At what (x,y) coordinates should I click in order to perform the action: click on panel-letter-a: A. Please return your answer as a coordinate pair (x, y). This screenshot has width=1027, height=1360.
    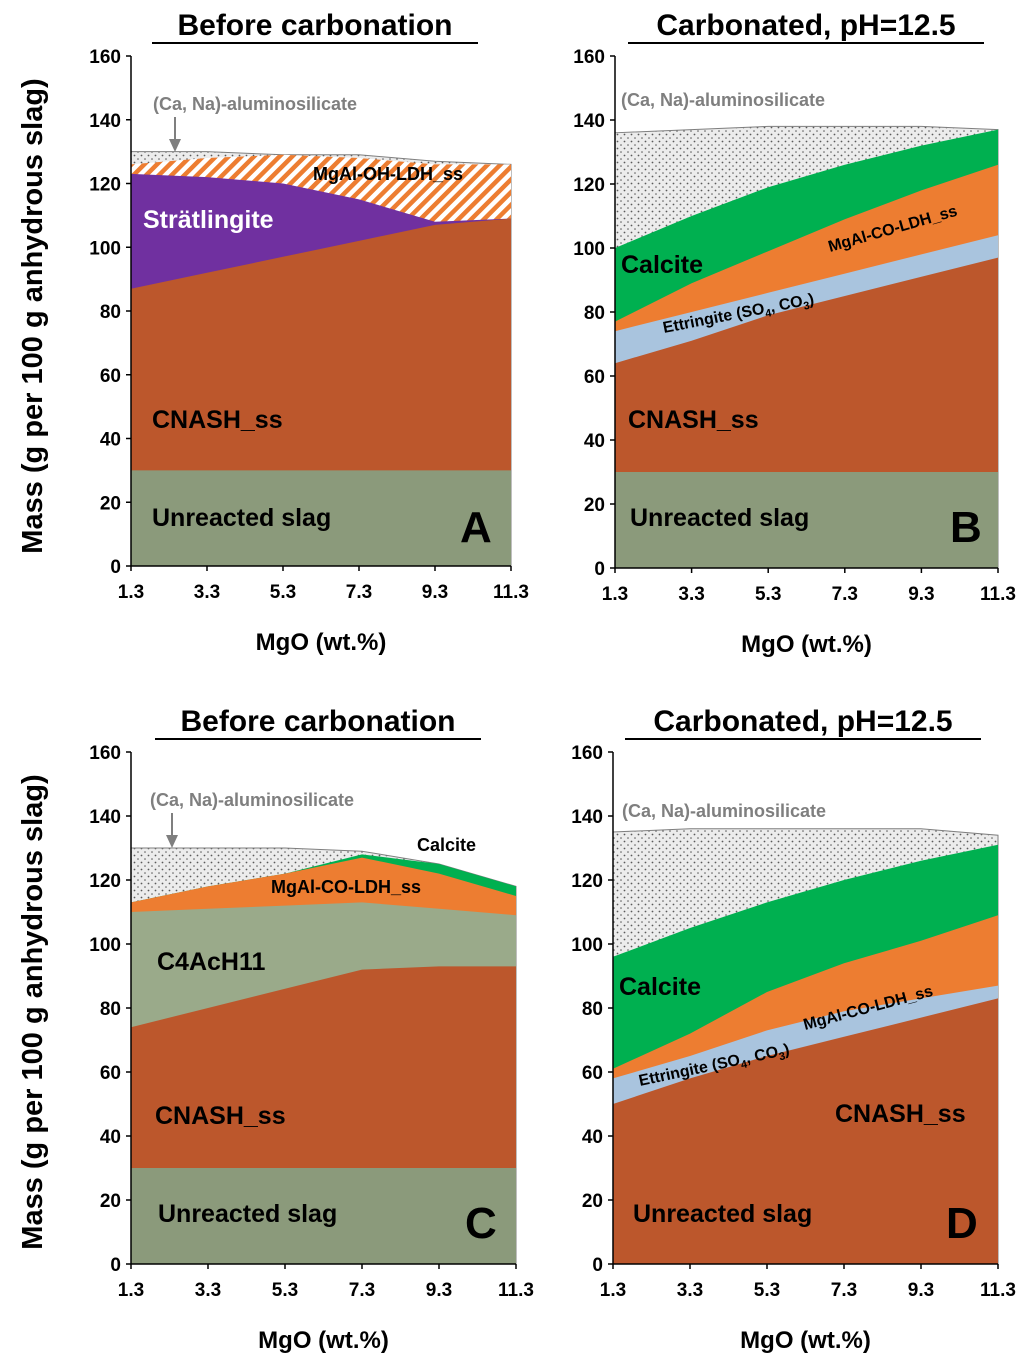
    Looking at the image, I should click on (476, 527).